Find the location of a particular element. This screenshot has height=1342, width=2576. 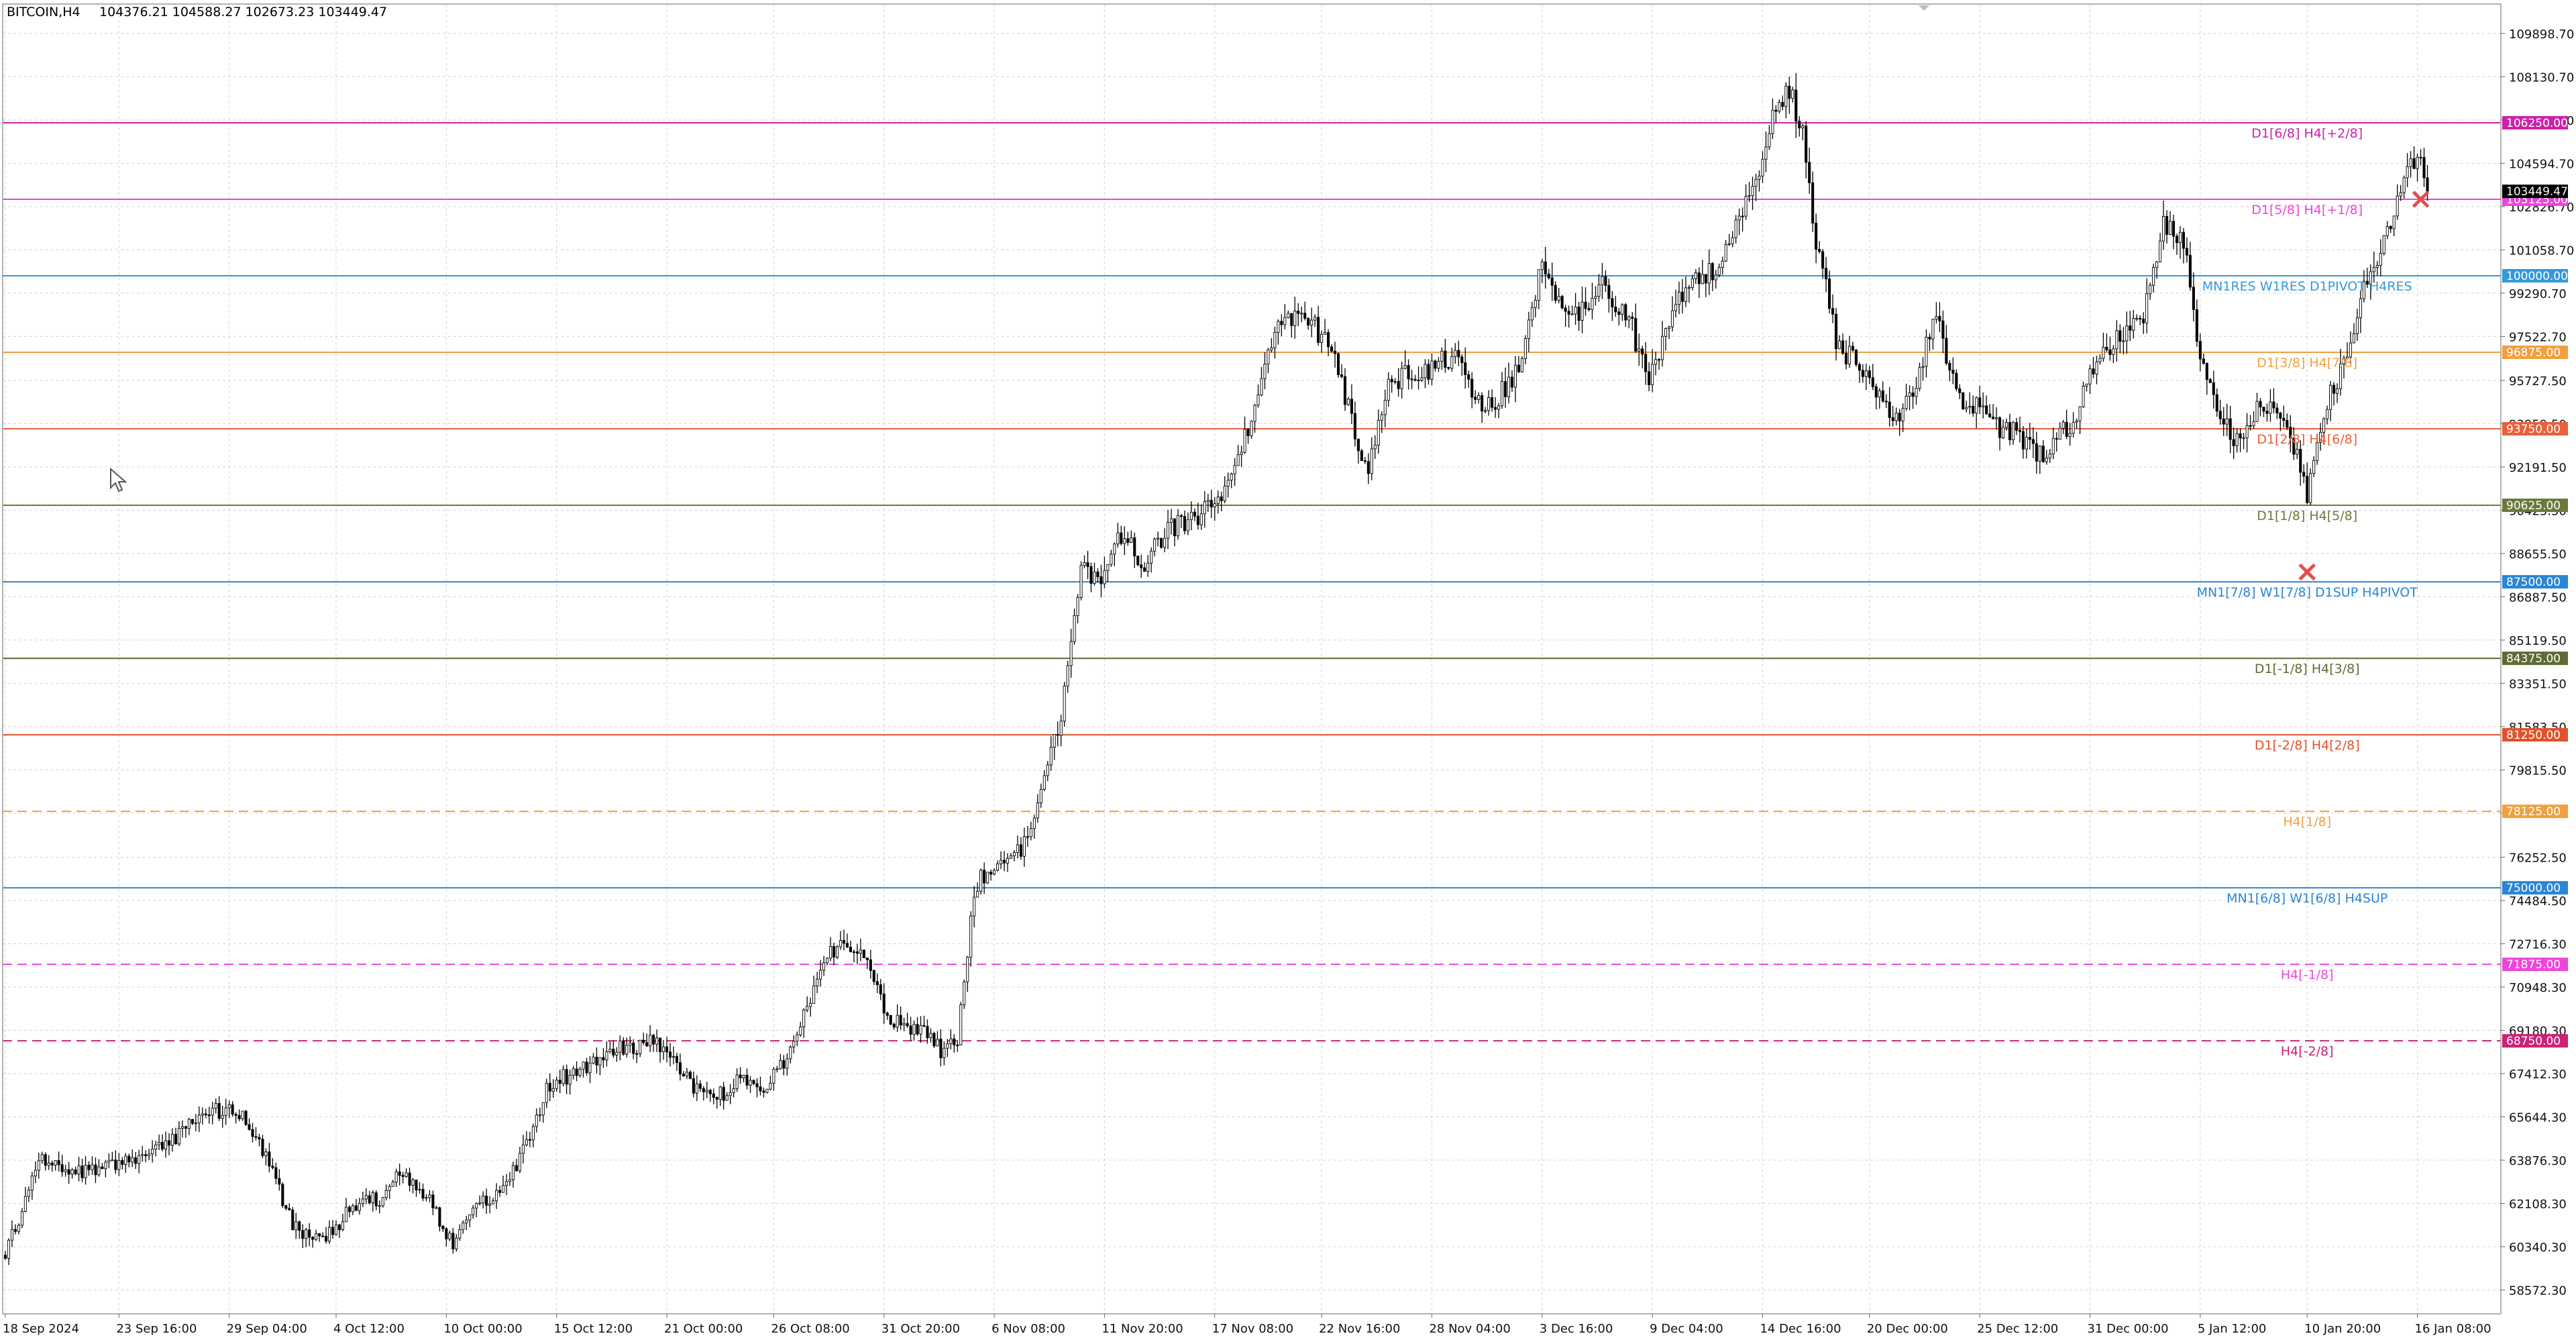

svg-text: 81250.00 is located at coordinates (2533, 735).